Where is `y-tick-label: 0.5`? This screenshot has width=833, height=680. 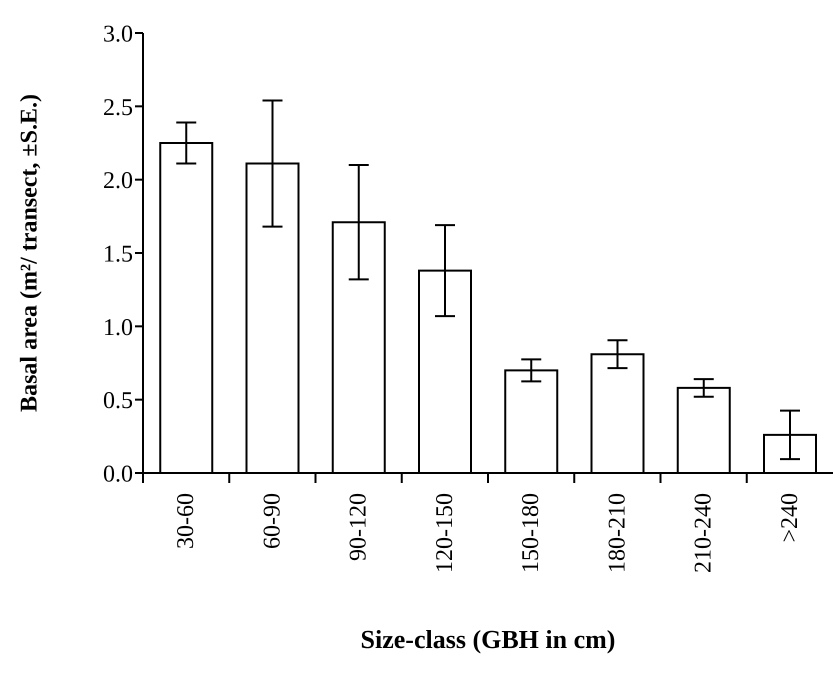
y-tick-label: 0.5 is located at coordinates (118, 401).